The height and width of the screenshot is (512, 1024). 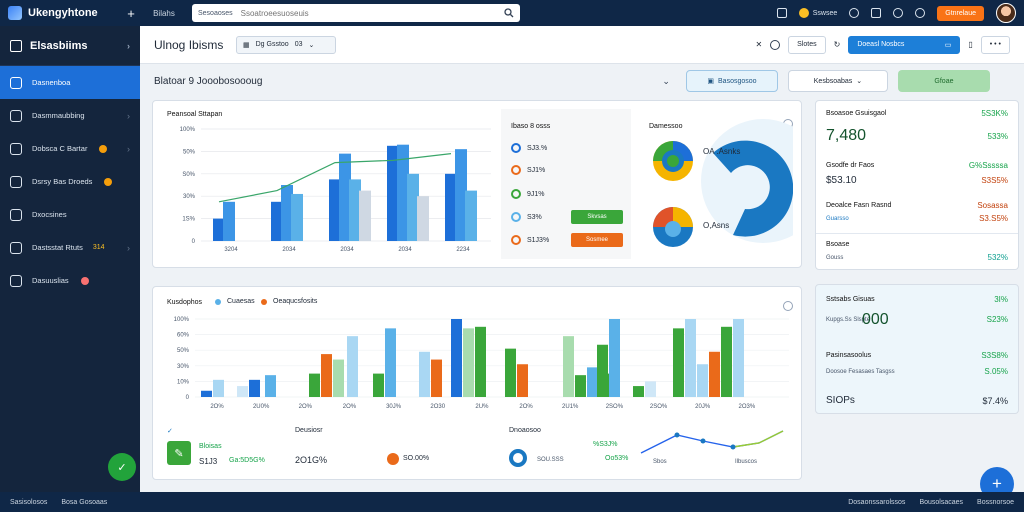 I want to click on message-icon, so click(x=781, y=13).